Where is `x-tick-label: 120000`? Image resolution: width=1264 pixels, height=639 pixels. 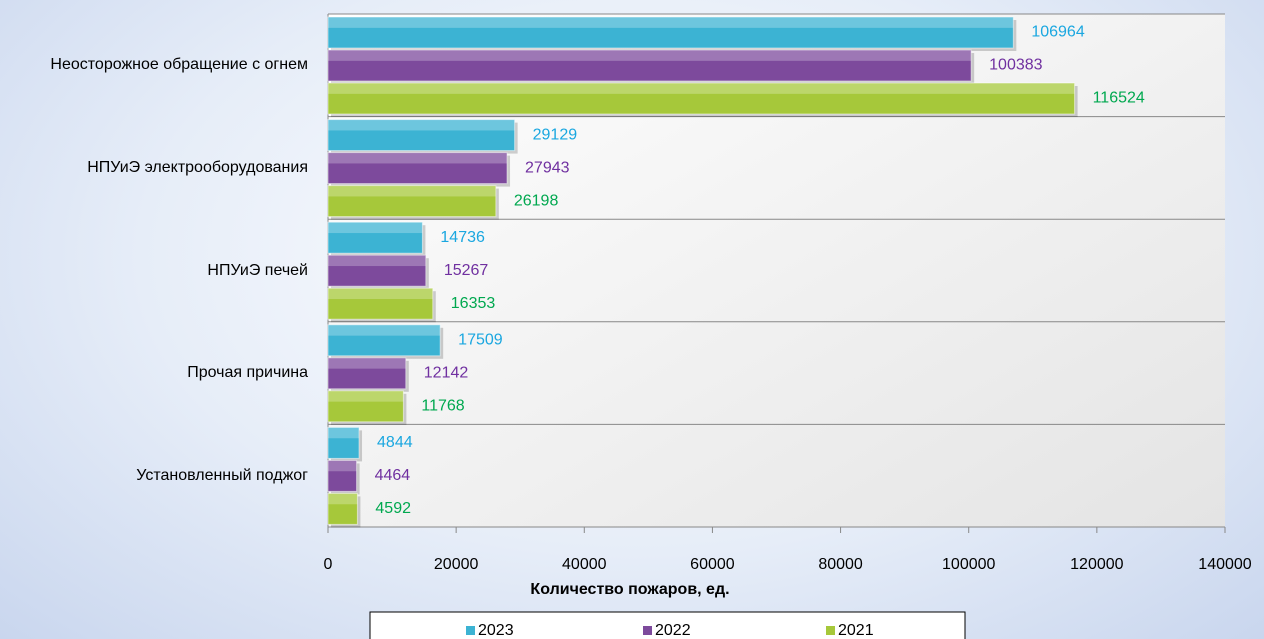 x-tick-label: 120000 is located at coordinates (1096, 564).